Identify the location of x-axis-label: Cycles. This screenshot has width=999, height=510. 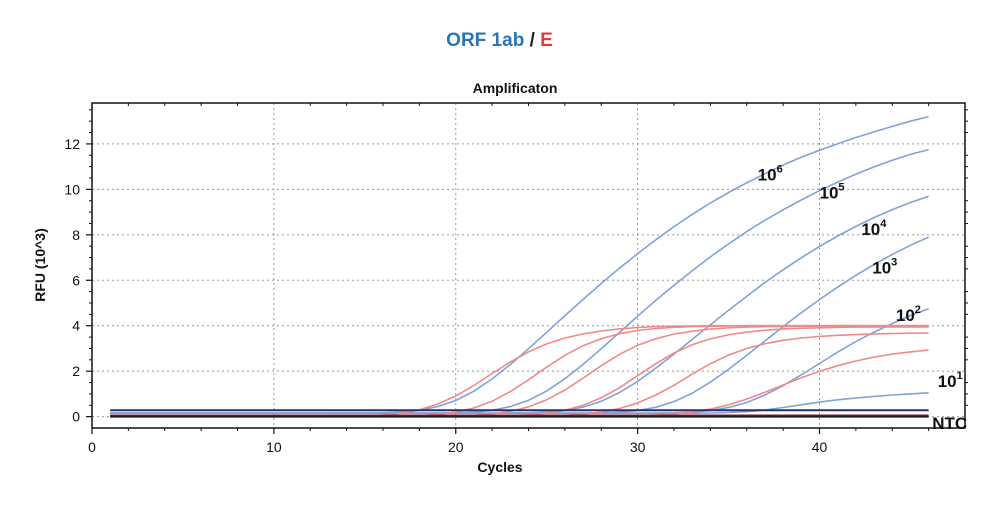
(499, 467).